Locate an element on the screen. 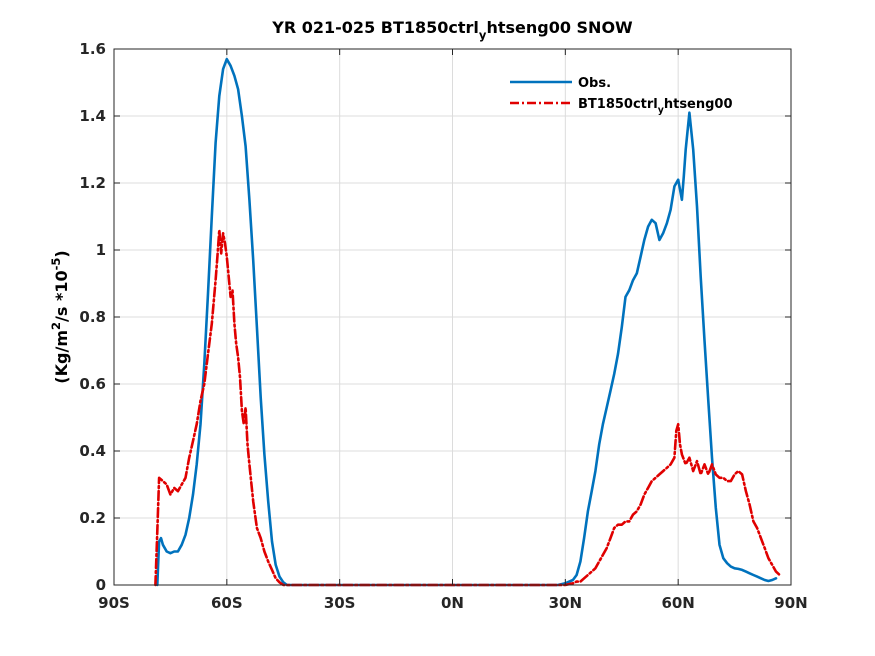 The width and height of the screenshot is (875, 656). x-tick-label: 30S is located at coordinates (340, 603).